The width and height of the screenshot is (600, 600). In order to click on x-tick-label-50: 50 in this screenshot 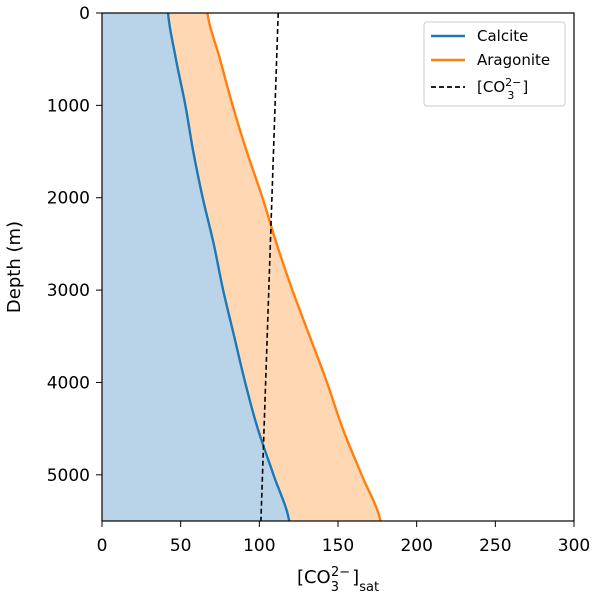, I will do `click(181, 546)`.